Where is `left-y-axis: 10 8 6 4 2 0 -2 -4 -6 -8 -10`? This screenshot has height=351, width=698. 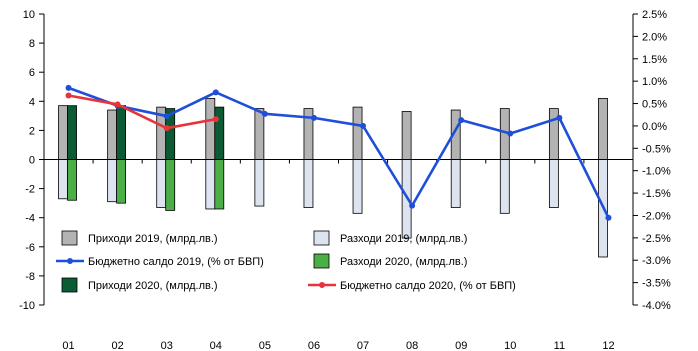
left-y-axis: 10 8 6 4 2 0 -2 -4 -6 -8 -10 is located at coordinates (32, 160).